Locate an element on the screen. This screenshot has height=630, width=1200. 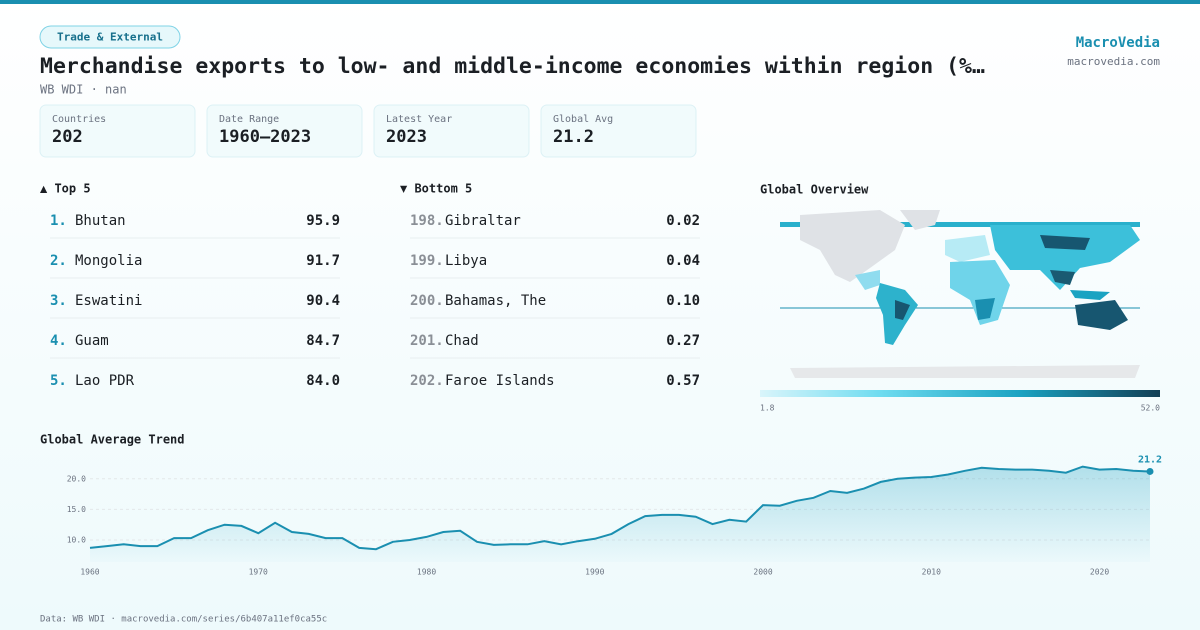
rank: 3. is located at coordinates (58, 301).